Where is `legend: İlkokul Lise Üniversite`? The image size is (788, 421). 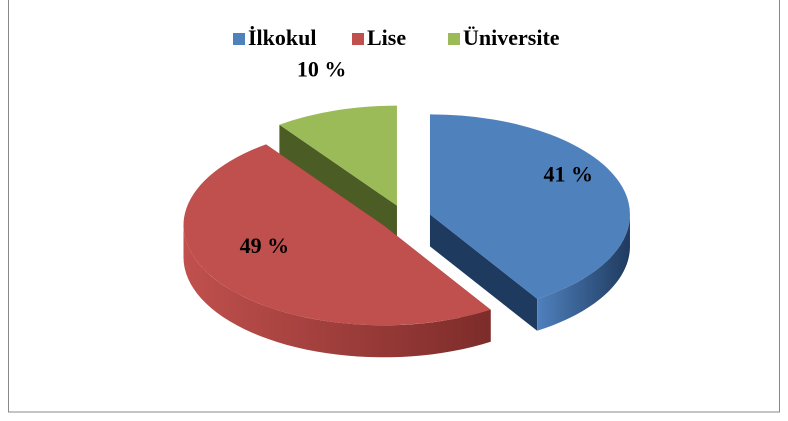
legend: İlkokul Lise Üniversite is located at coordinates (396, 37).